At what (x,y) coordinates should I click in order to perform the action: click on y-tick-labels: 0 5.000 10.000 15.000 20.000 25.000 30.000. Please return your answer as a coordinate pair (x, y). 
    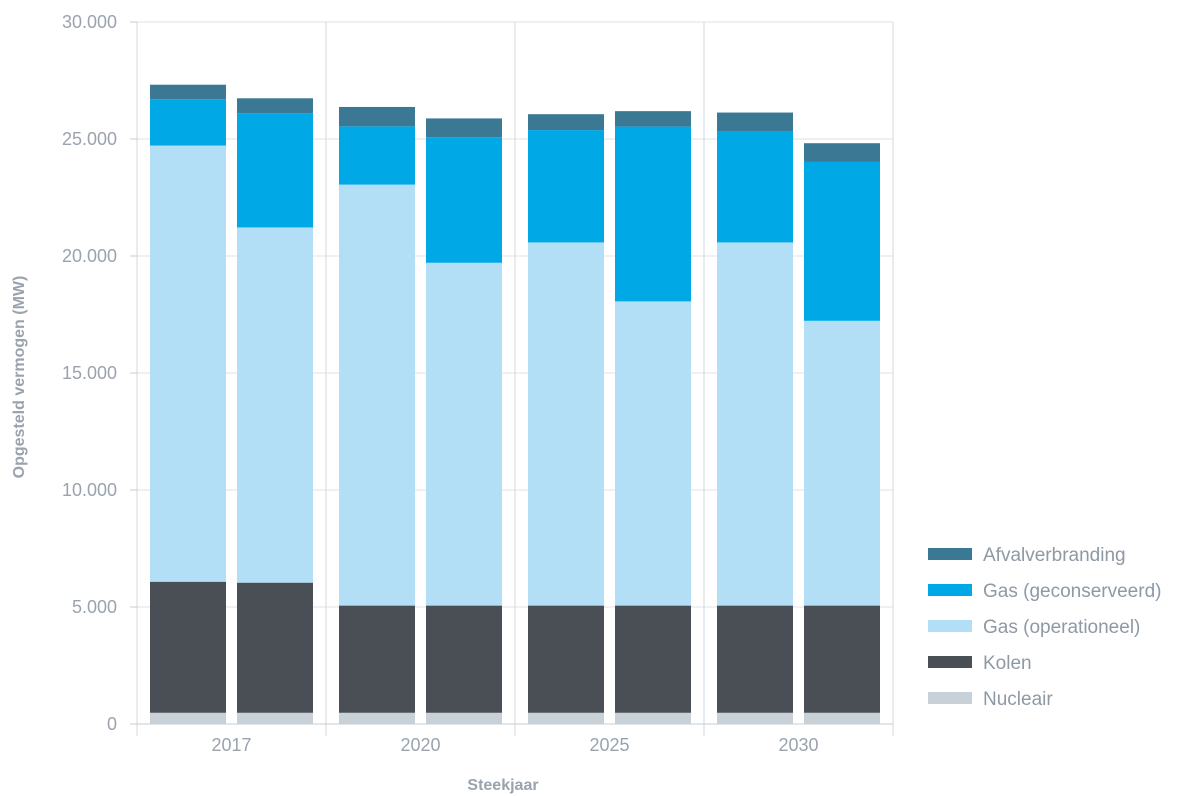
    Looking at the image, I should click on (89, 373).